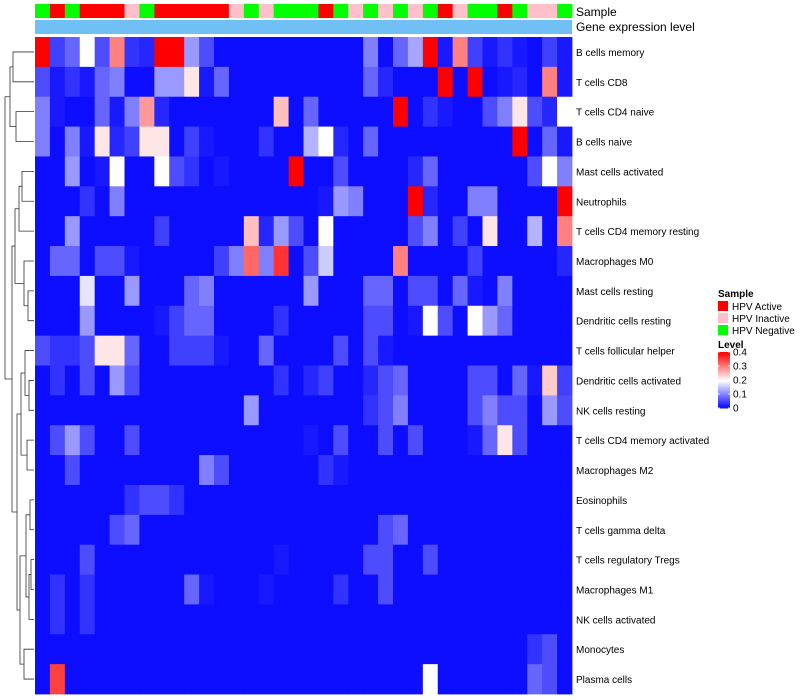  Describe the element at coordinates (740, 395) in the screenshot. I see `level-legend-tick-label: 0.1` at that location.